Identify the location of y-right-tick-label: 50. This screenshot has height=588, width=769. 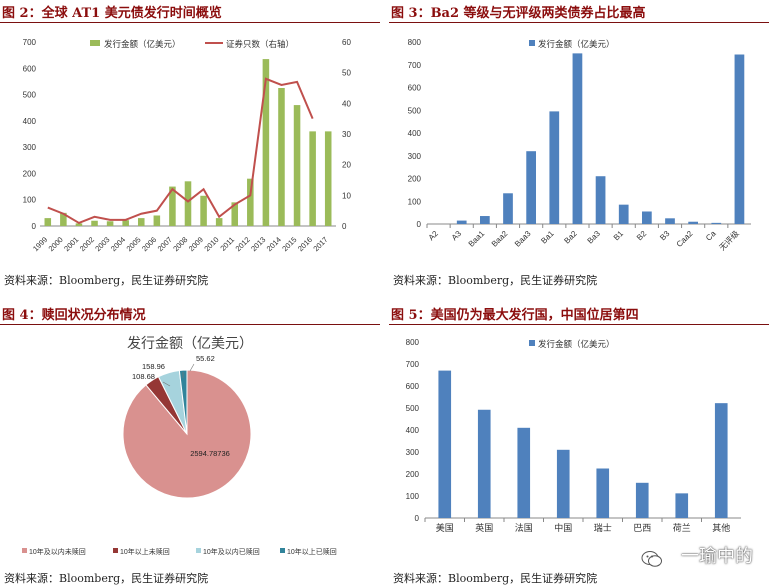
(346, 73).